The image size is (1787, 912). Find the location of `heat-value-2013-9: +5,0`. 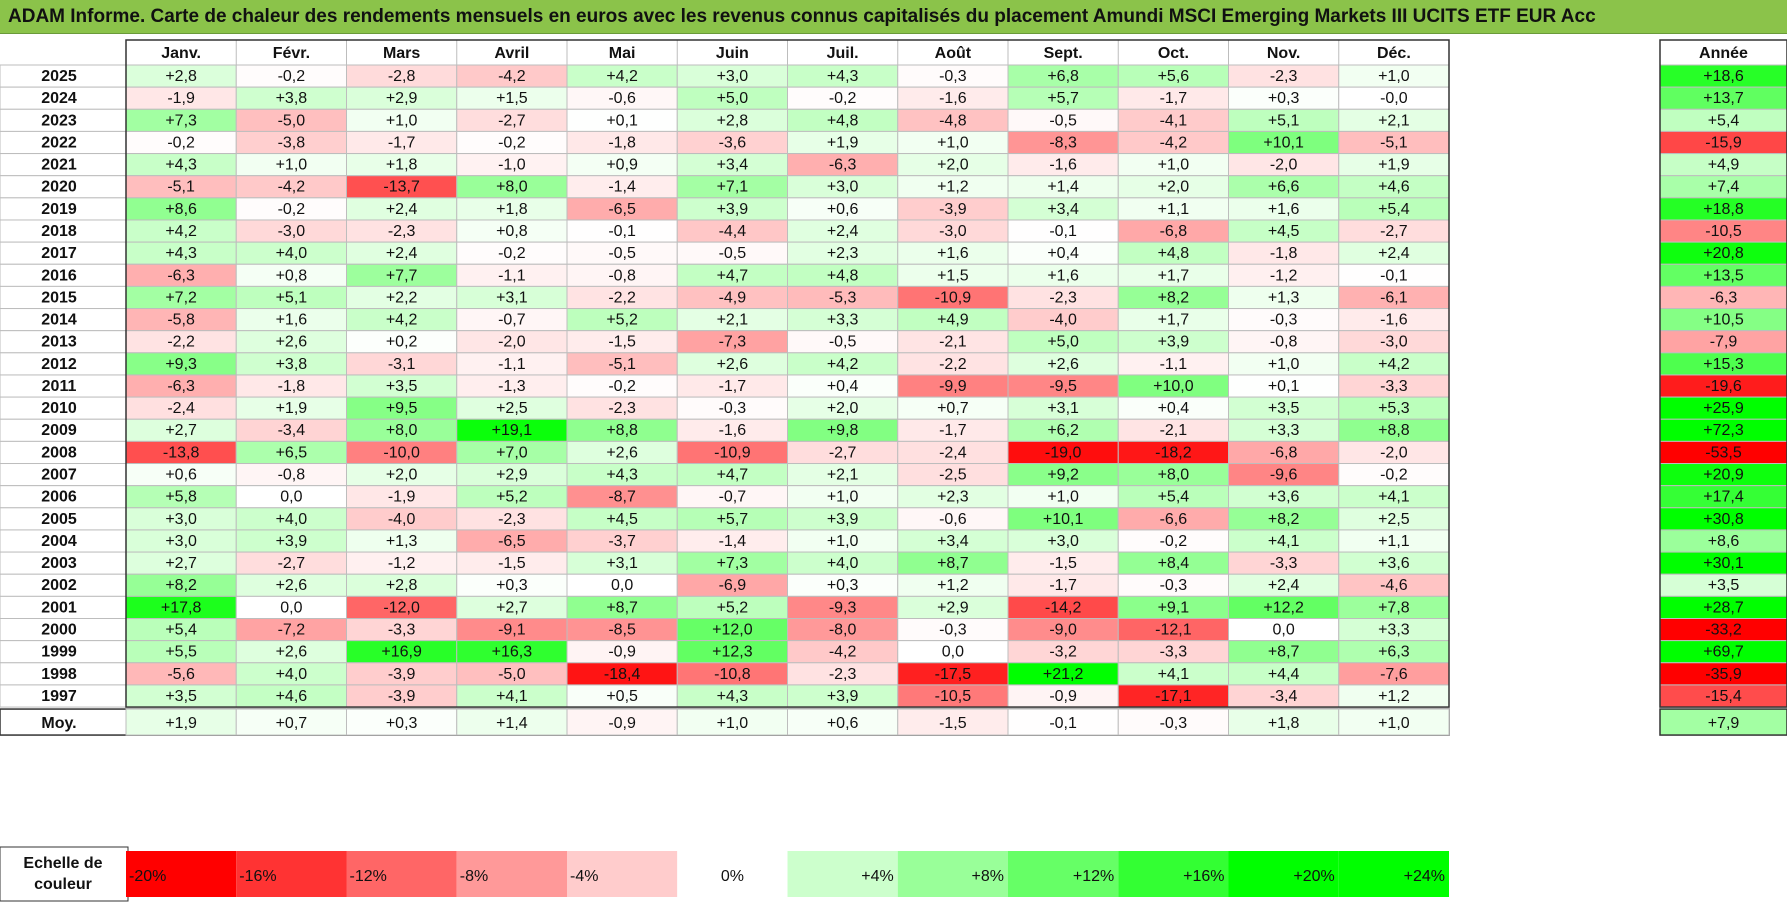

heat-value-2013-9: +5,0 is located at coordinates (1063, 342).